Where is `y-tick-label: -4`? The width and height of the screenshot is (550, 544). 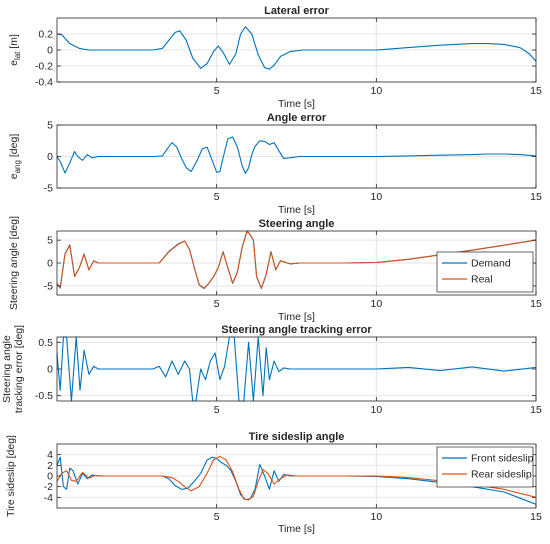
y-tick-label: -4 is located at coordinates (48, 498).